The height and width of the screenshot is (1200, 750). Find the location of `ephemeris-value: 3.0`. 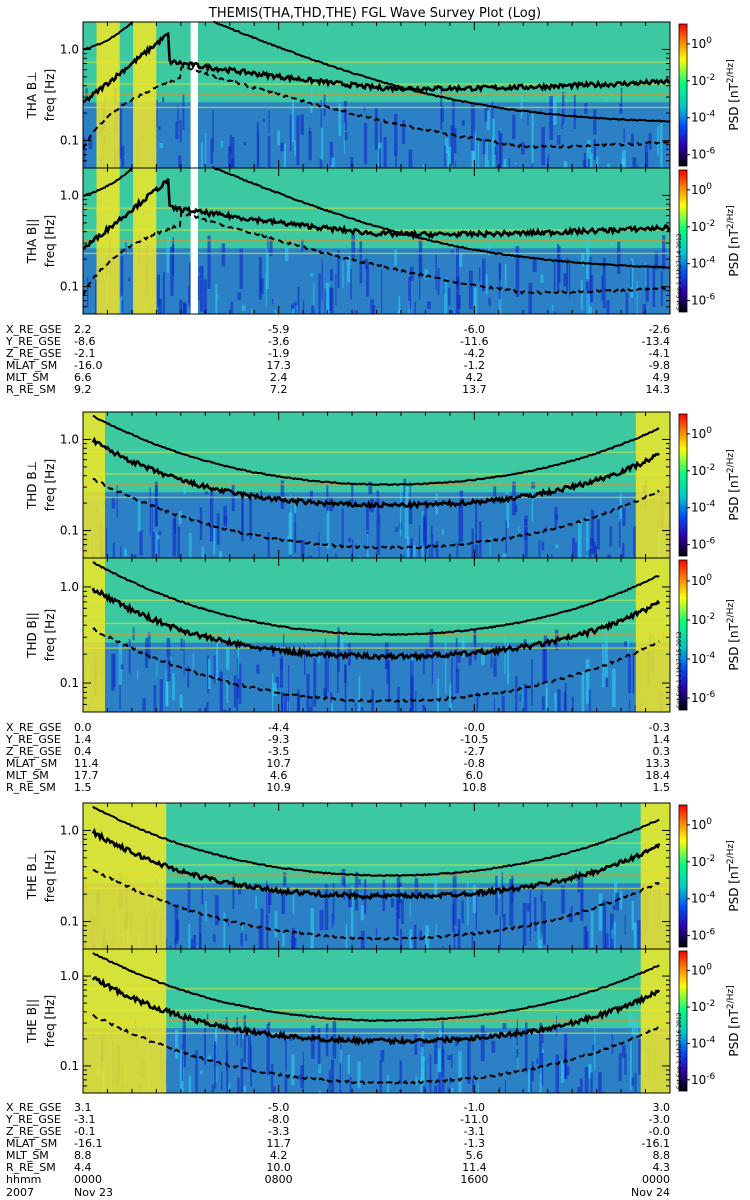

ephemeris-value: 3.0 is located at coordinates (662, 1107).